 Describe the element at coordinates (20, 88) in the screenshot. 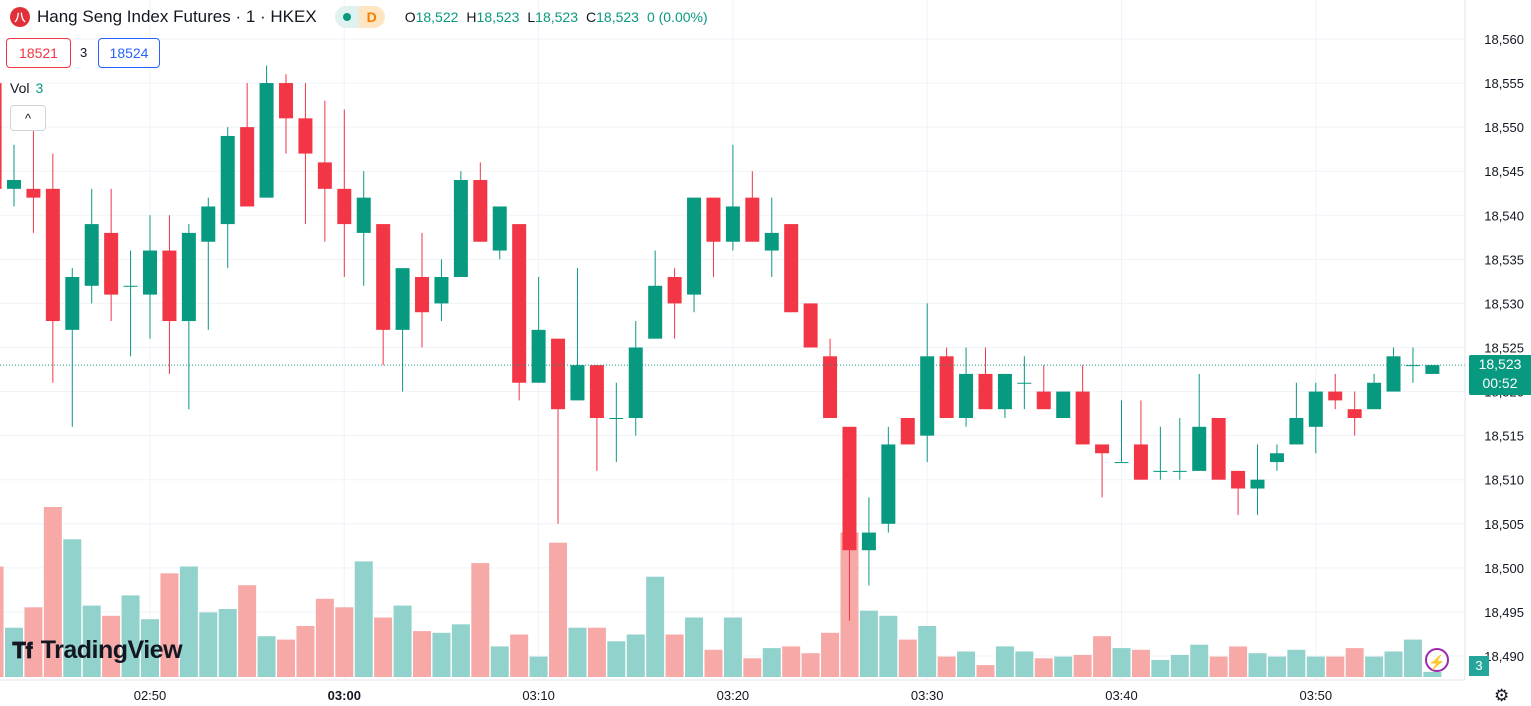

I see `volume-legend-label: Vol` at that location.